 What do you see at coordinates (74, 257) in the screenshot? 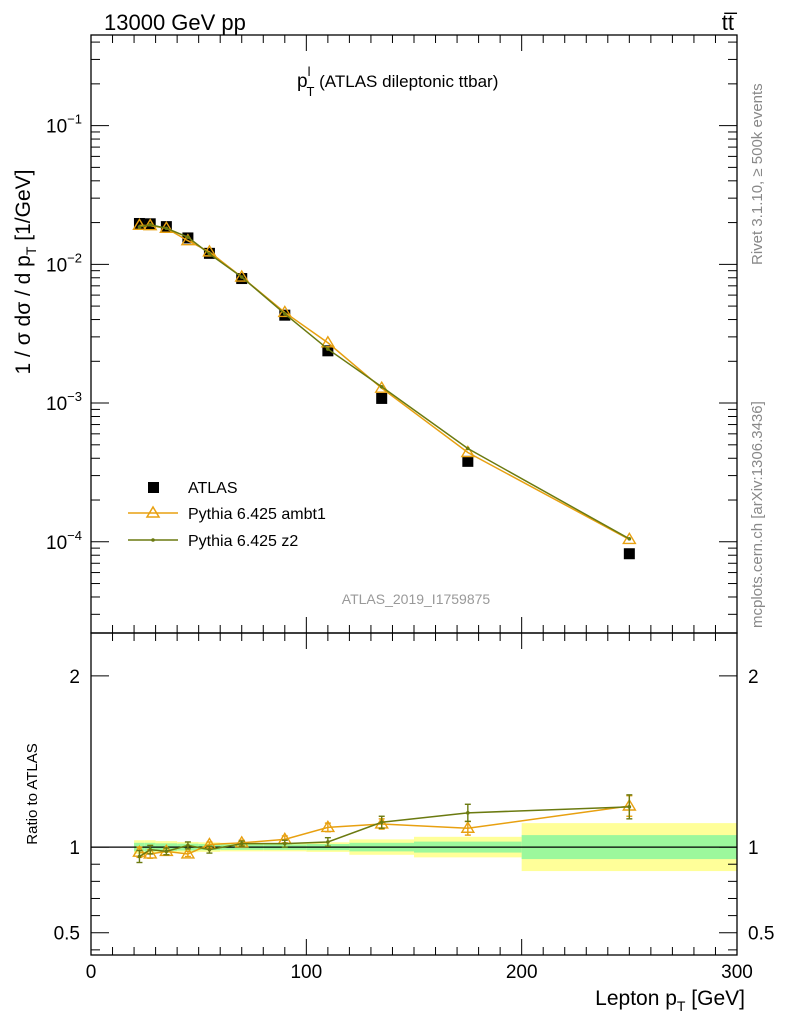
I see `main-ytick-label-exp: −2` at bounding box center [74, 257].